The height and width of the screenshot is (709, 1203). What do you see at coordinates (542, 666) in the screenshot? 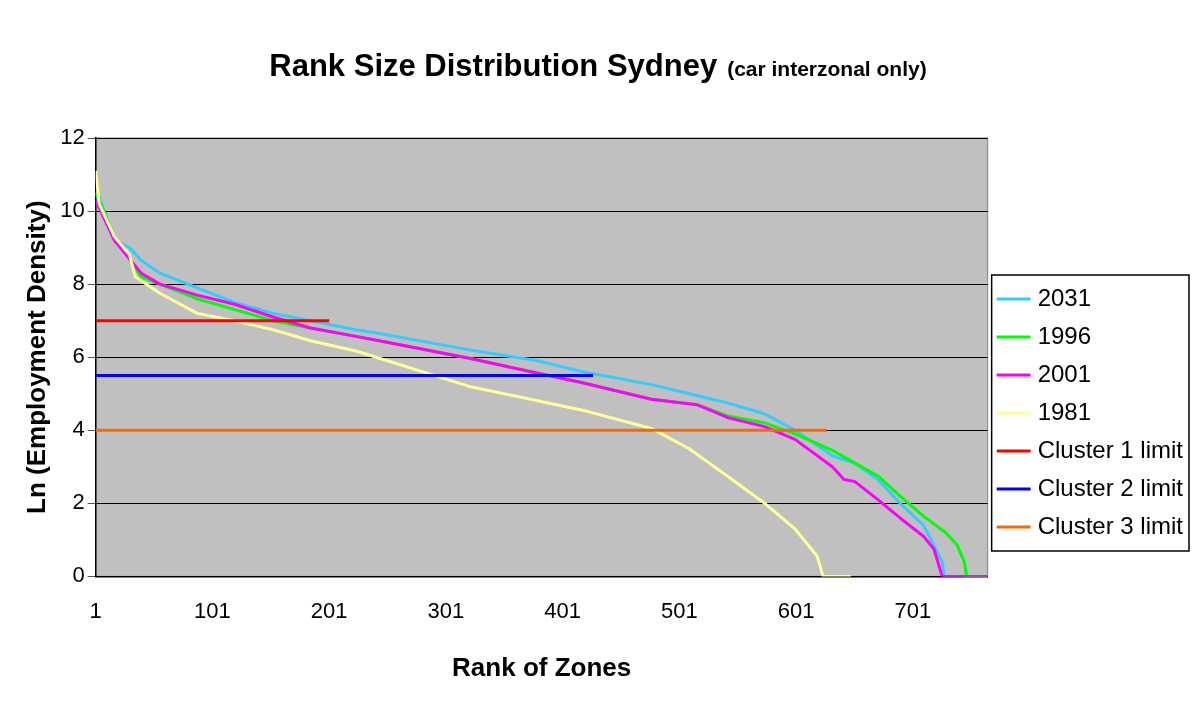
I see `x-axis-title: Rank of Zones` at bounding box center [542, 666].